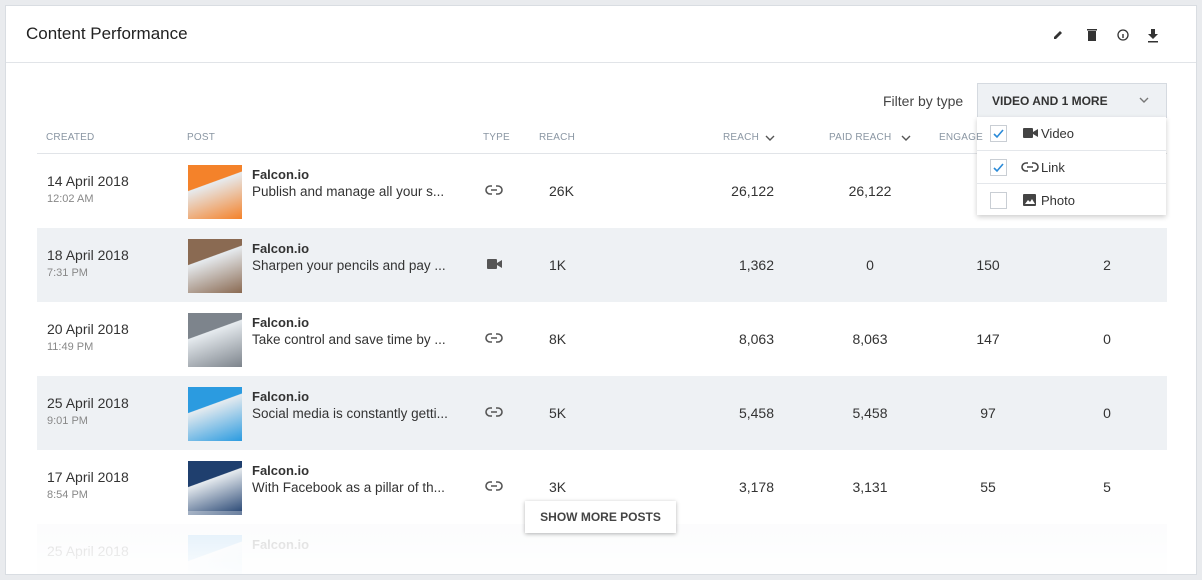 This screenshot has height=580, width=1202. I want to click on created-date: 25 April 2018, so click(88, 403).